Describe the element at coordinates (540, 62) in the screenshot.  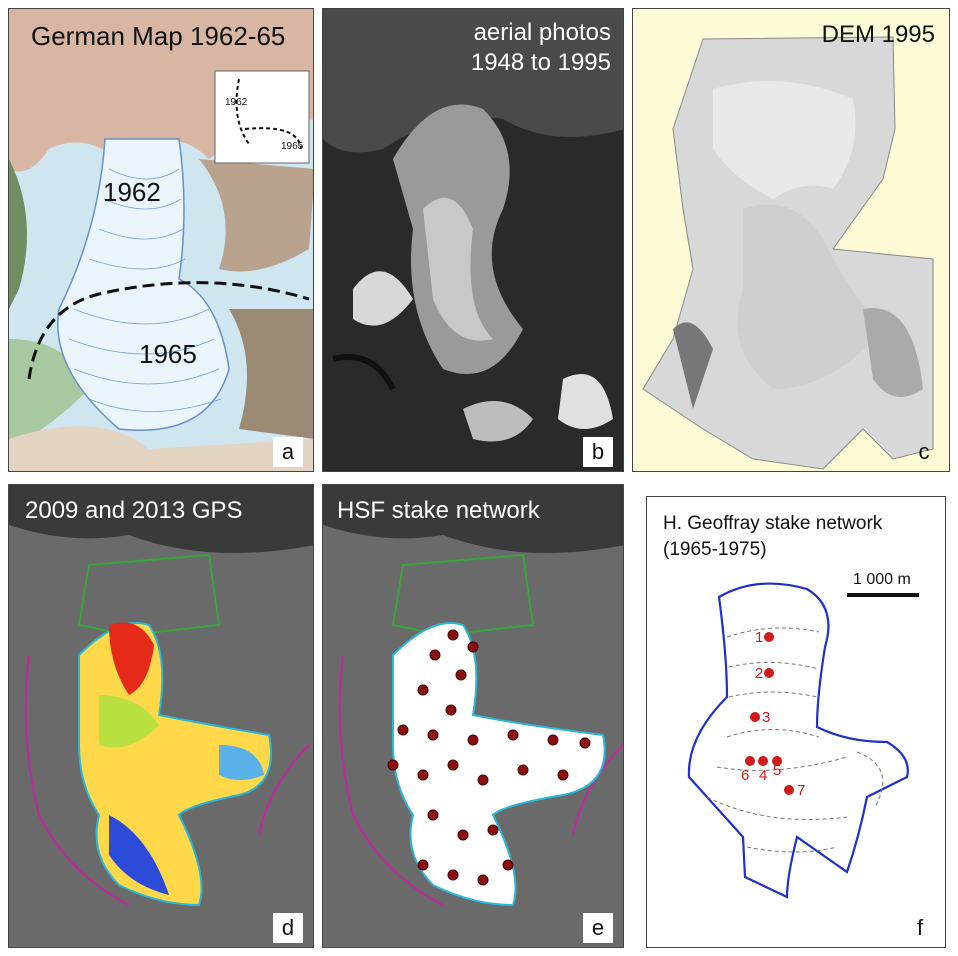
I see `panel-b-title-line2: 1948 to 1995` at that location.